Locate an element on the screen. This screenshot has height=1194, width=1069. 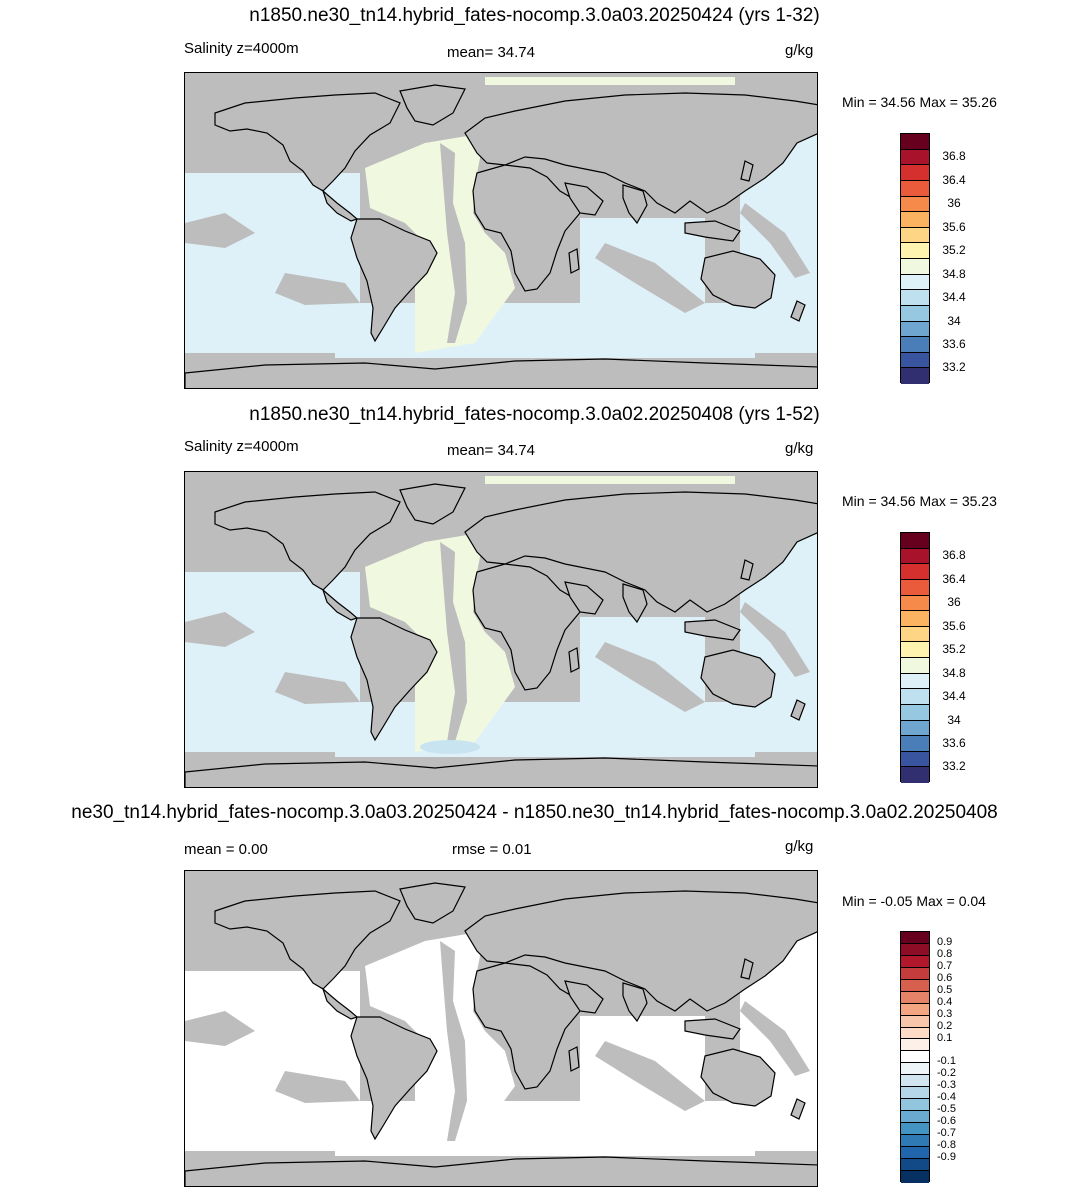
colorbar-tick-label: 33.6 is located at coordinates (954, 343).